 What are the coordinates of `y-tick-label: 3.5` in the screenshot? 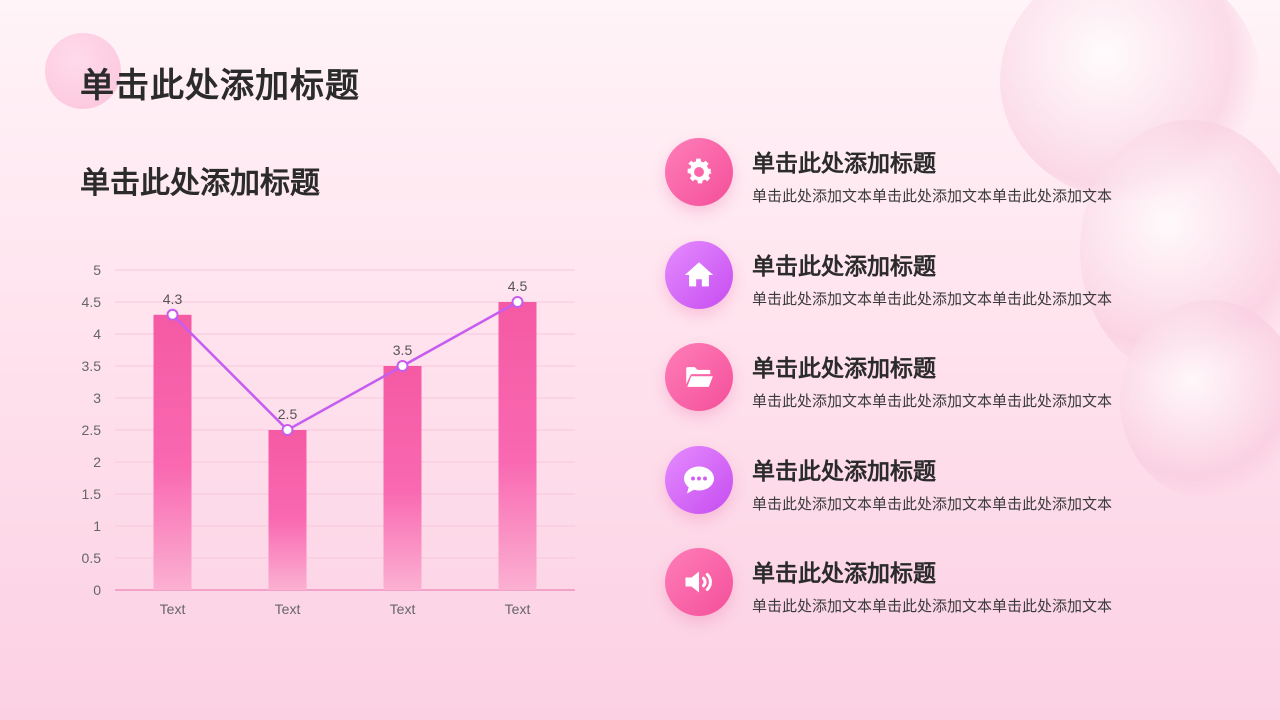 It's located at (92, 366).